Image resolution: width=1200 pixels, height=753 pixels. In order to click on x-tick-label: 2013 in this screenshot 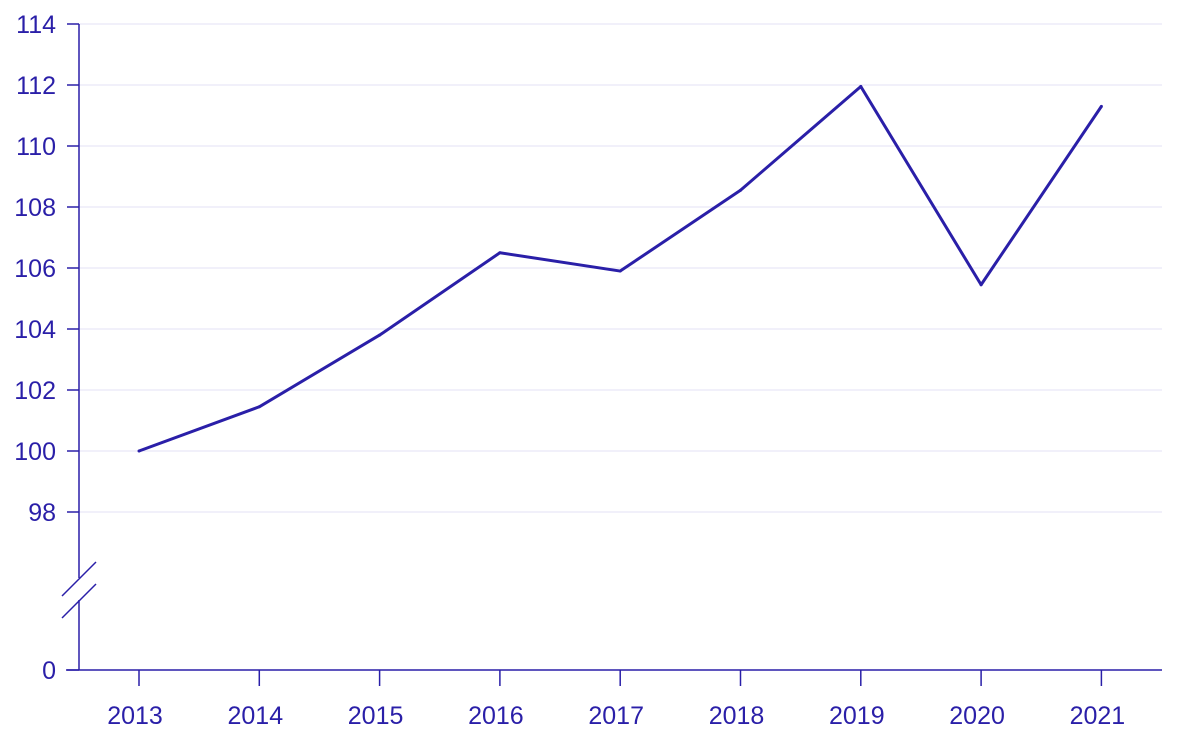, I will do `click(135, 716)`.